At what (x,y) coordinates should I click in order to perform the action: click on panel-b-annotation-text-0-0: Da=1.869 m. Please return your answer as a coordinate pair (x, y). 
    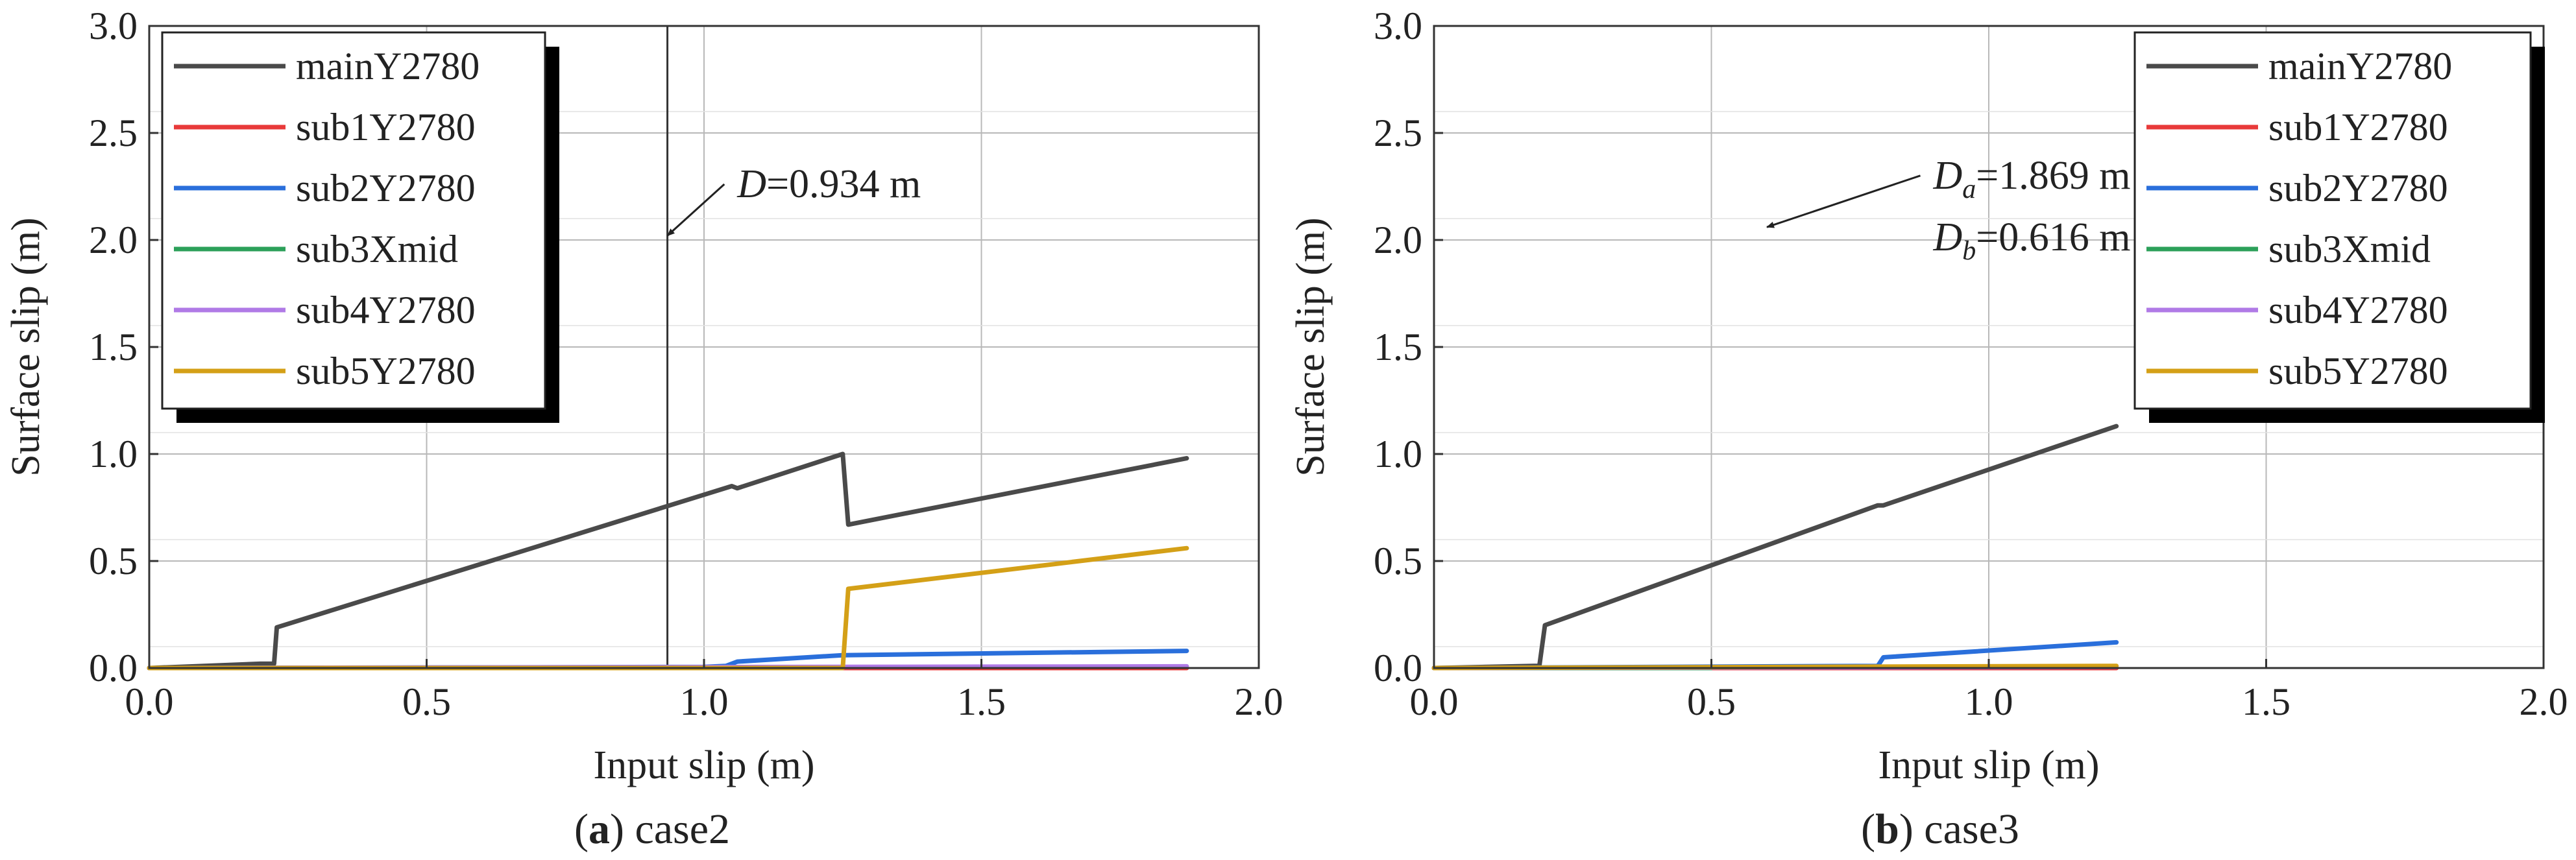
    Looking at the image, I should click on (2032, 179).